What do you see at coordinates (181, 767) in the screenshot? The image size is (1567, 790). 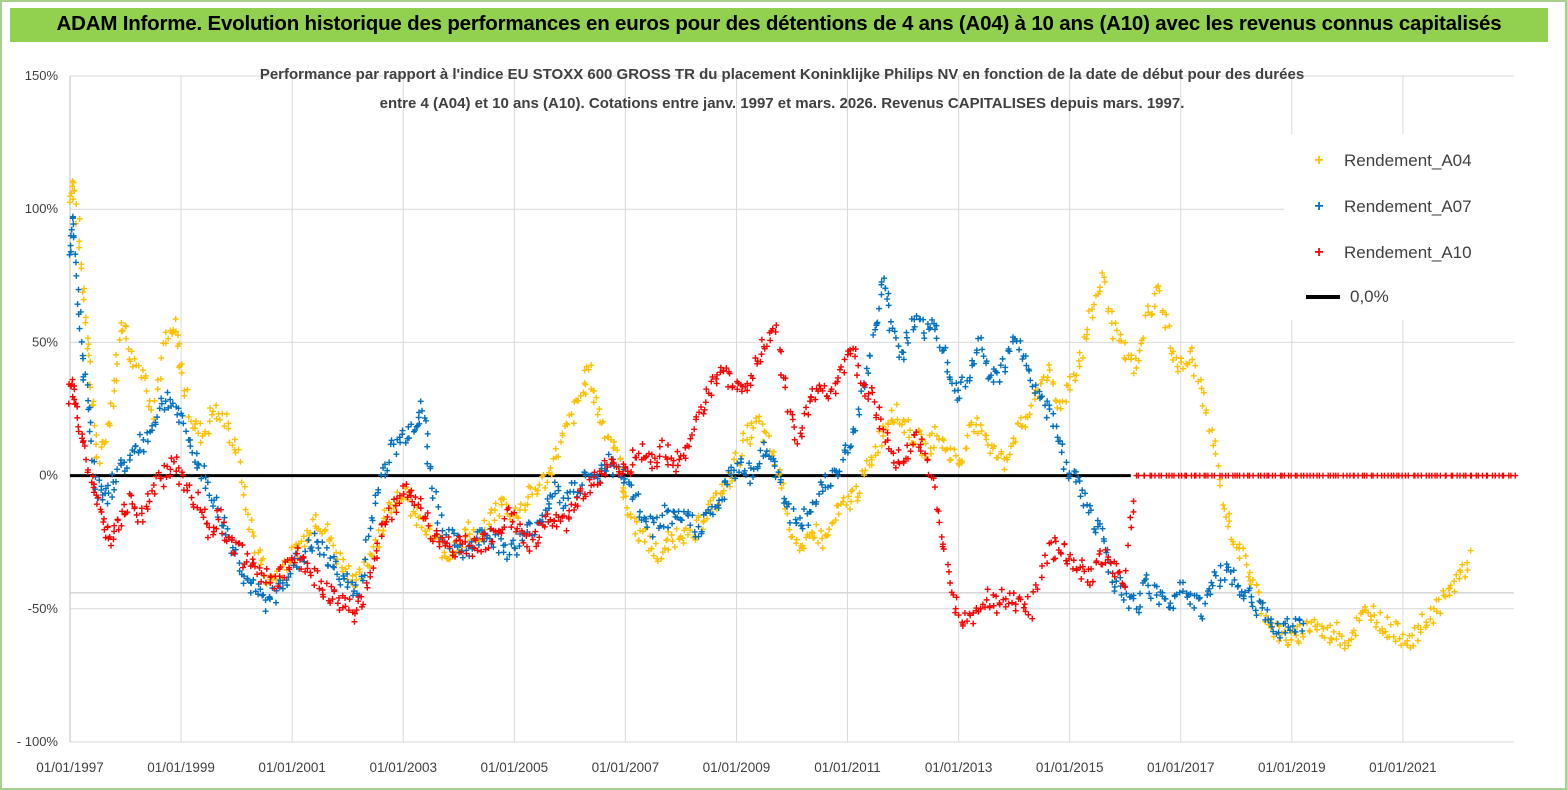 I see `x-tick-label: 01/01/1999` at bounding box center [181, 767].